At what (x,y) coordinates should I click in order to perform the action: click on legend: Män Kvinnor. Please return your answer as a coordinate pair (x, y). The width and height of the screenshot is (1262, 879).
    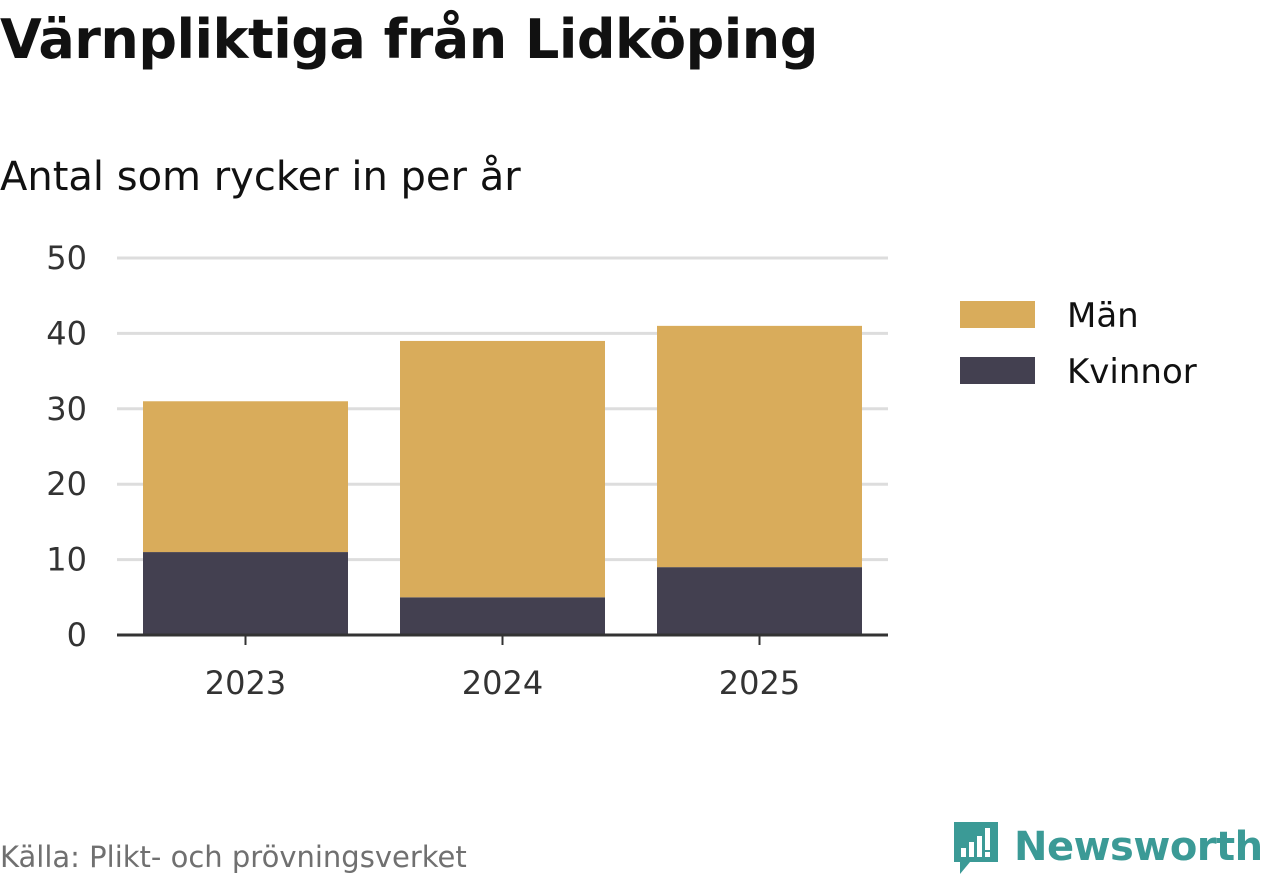
    Looking at the image, I should click on (1078, 344).